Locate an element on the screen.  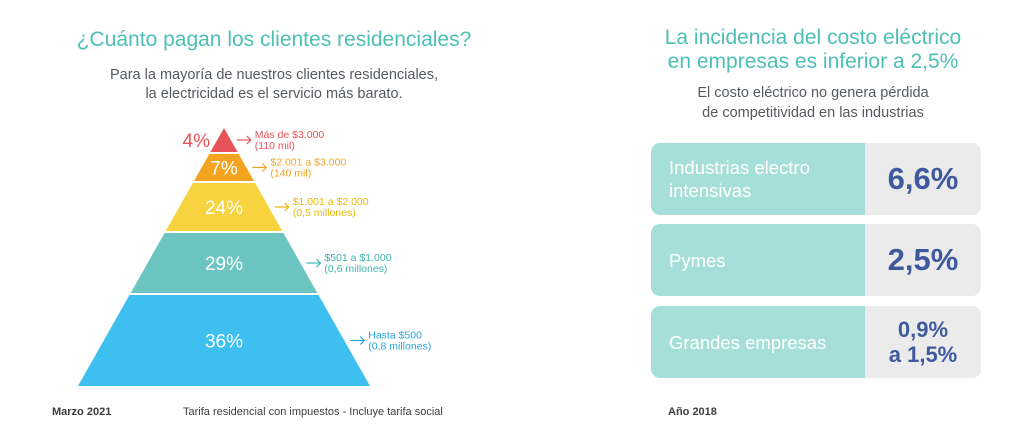
pyramid-pct-label: 7% is located at coordinates (224, 169).